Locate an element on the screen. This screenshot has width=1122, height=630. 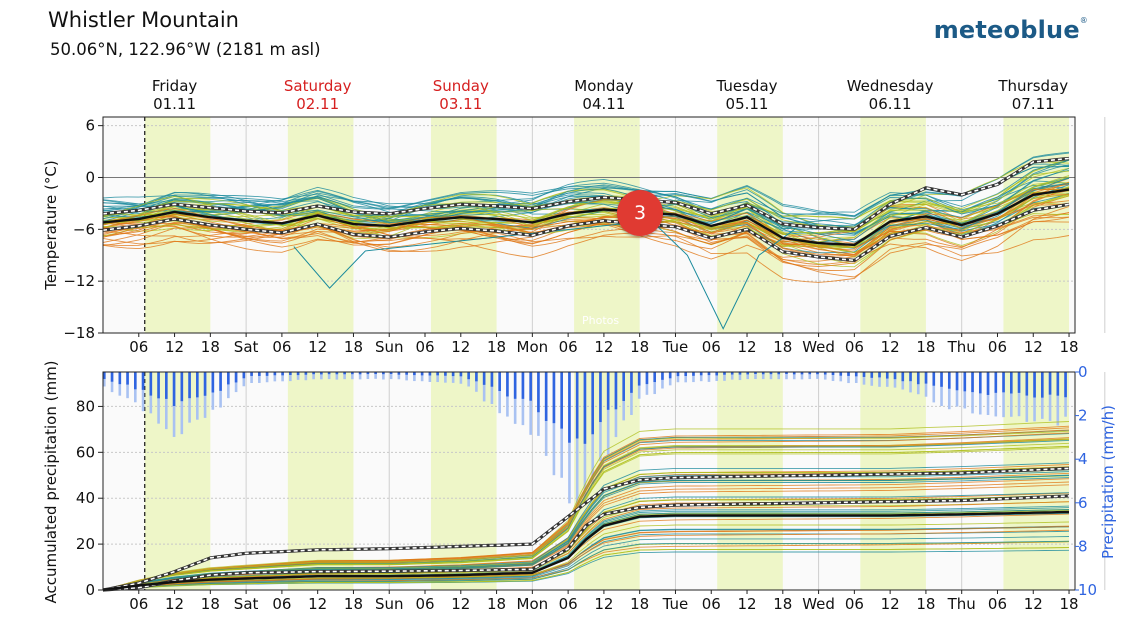
temperature-tick-label: 6 is located at coordinates (90, 126).